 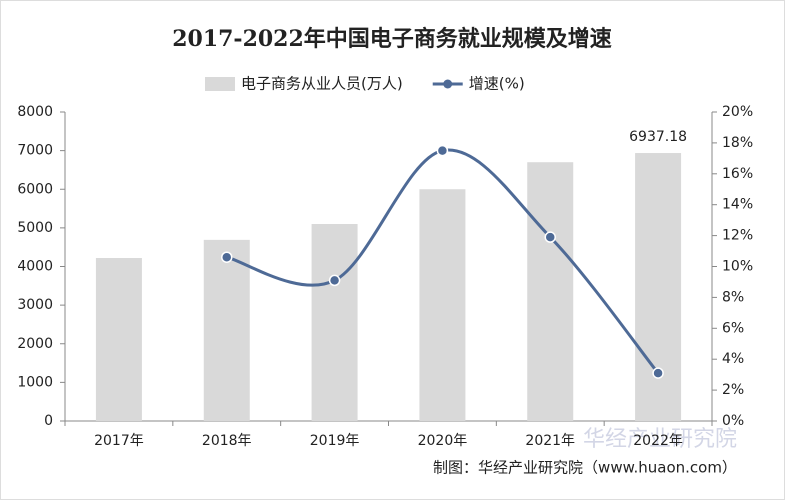 I want to click on y2-tick-label: 0%, so click(x=733, y=421).